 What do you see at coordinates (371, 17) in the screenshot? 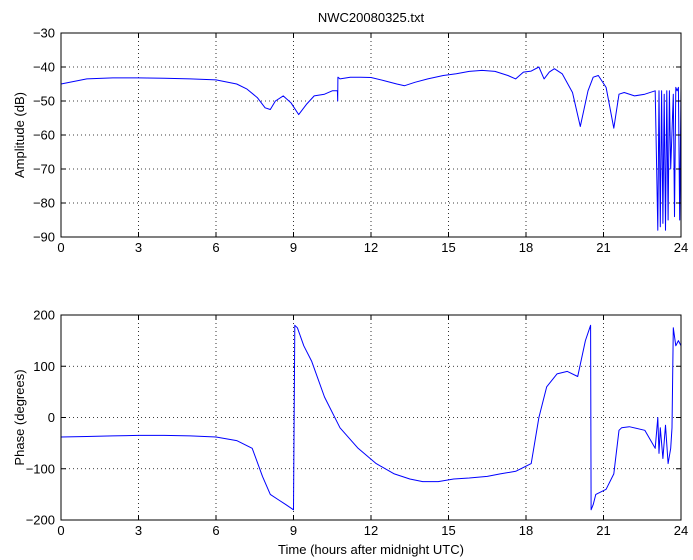
I see `chart-title: NWC20080325.txt` at bounding box center [371, 17].